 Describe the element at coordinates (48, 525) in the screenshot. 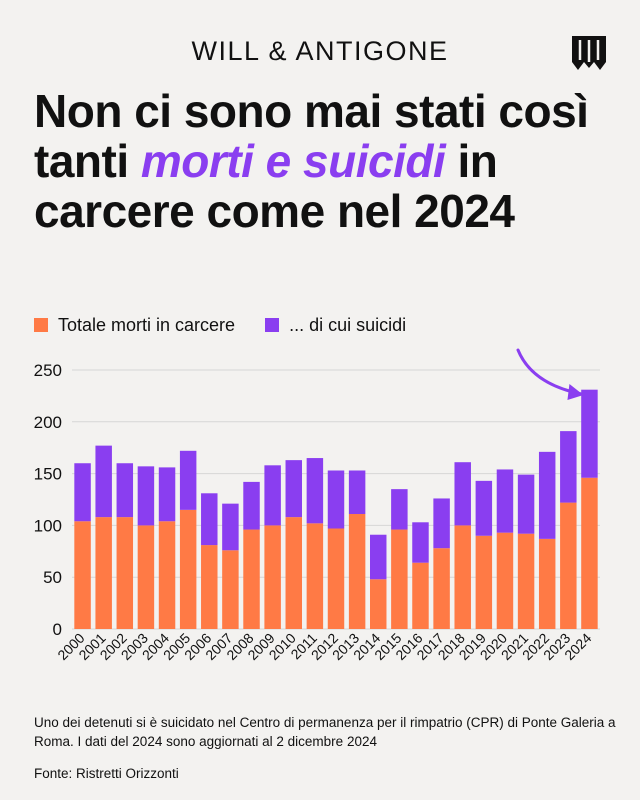

I see `y-tick-label: 100` at that location.